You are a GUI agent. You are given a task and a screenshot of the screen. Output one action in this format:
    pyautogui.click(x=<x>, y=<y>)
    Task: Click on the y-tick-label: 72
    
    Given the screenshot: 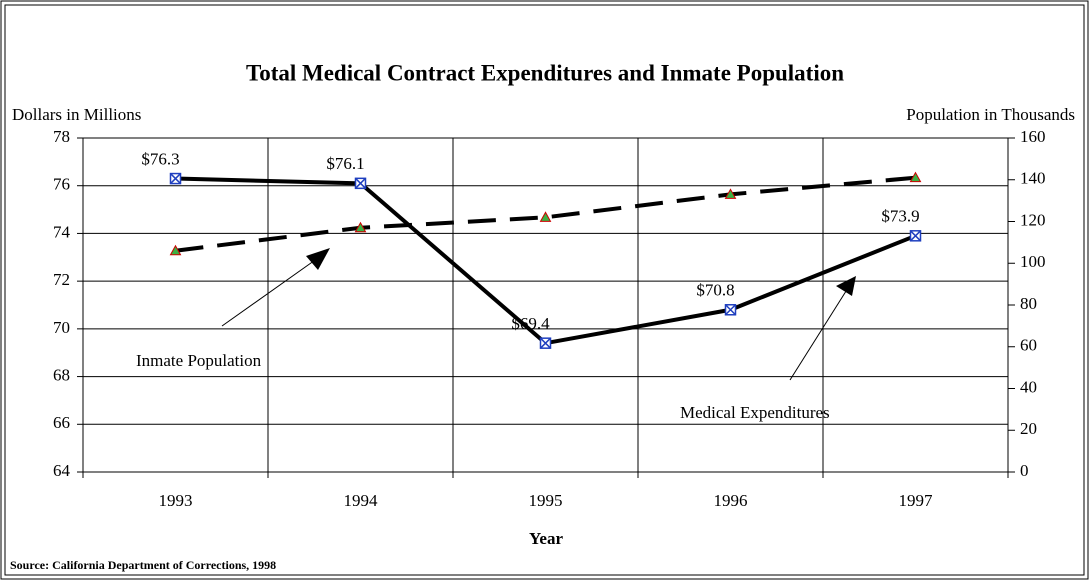 What is the action you would take?
    pyautogui.click(x=61, y=279)
    